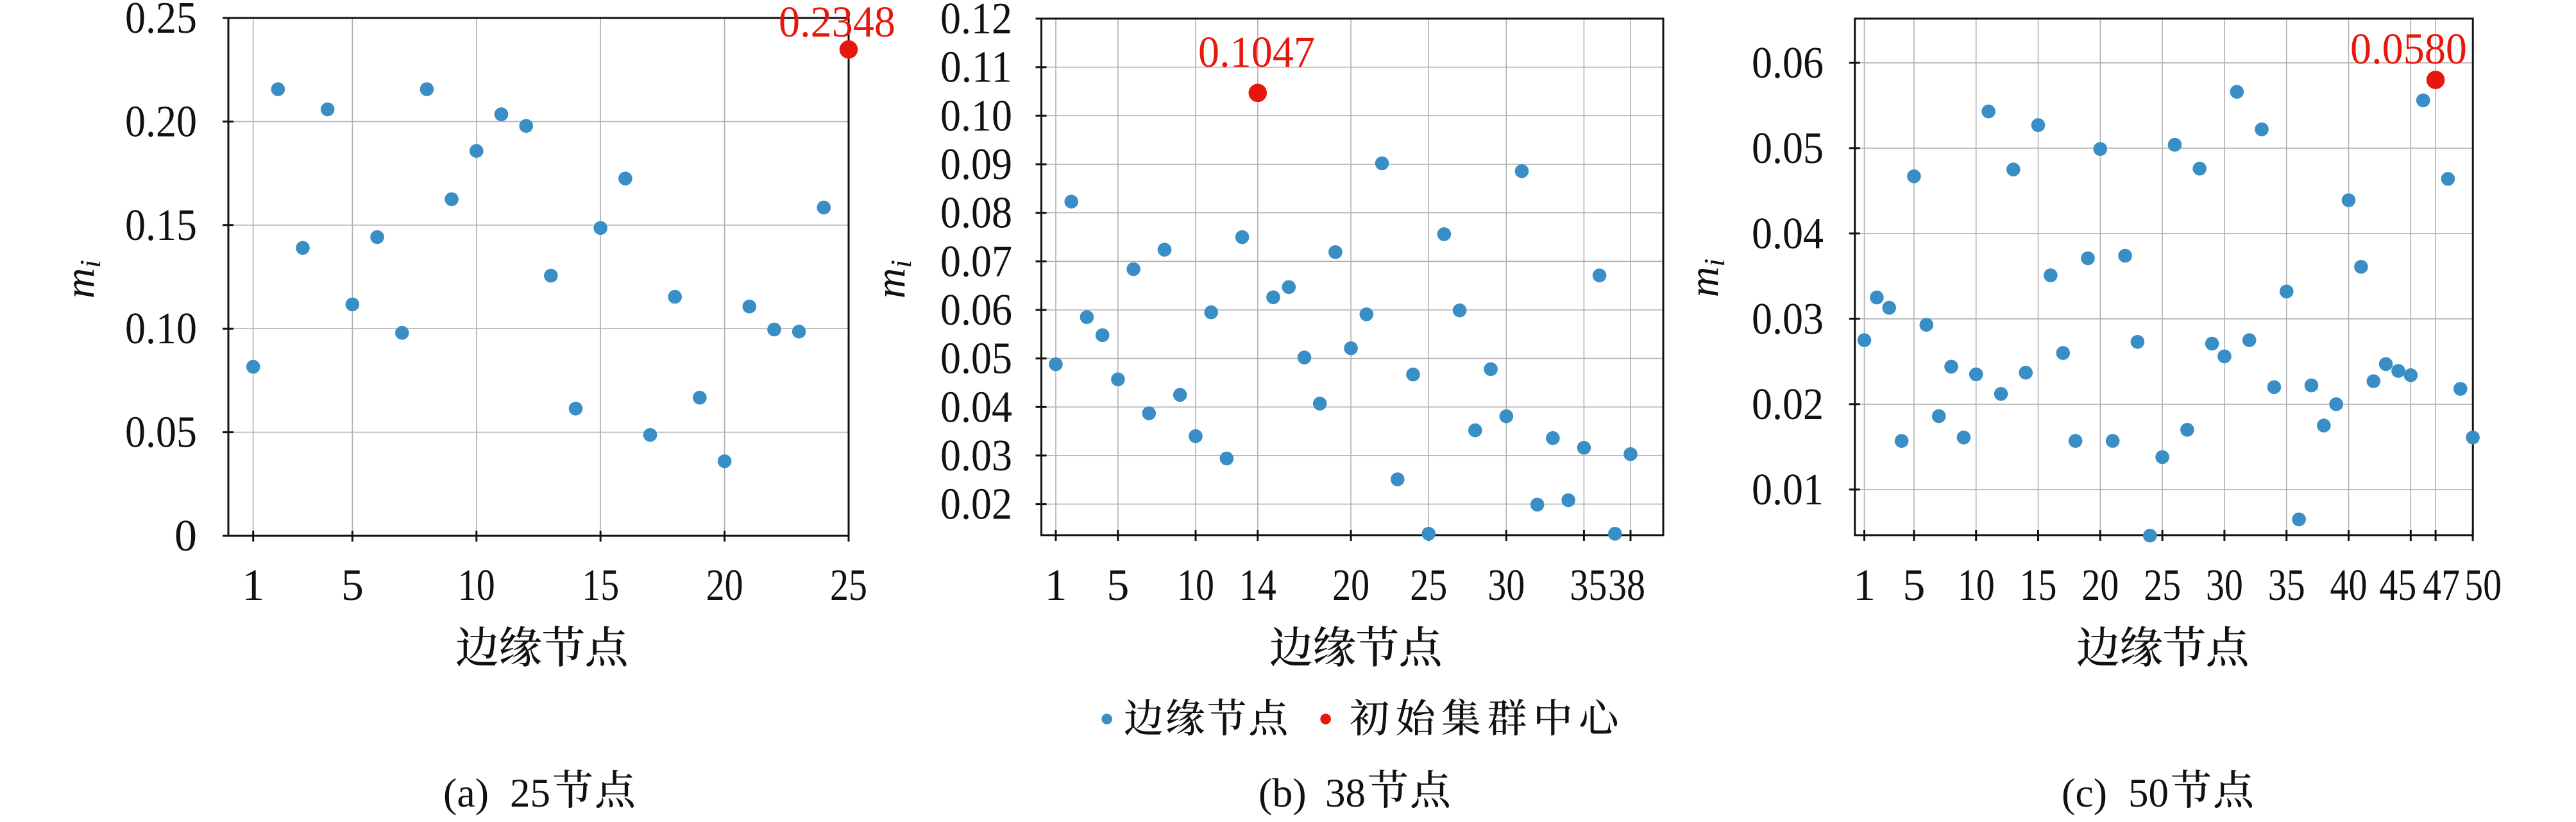 The image size is (2576, 822). Describe the element at coordinates (1788, 490) in the screenshot. I see `svg-text: 0.01` at that location.